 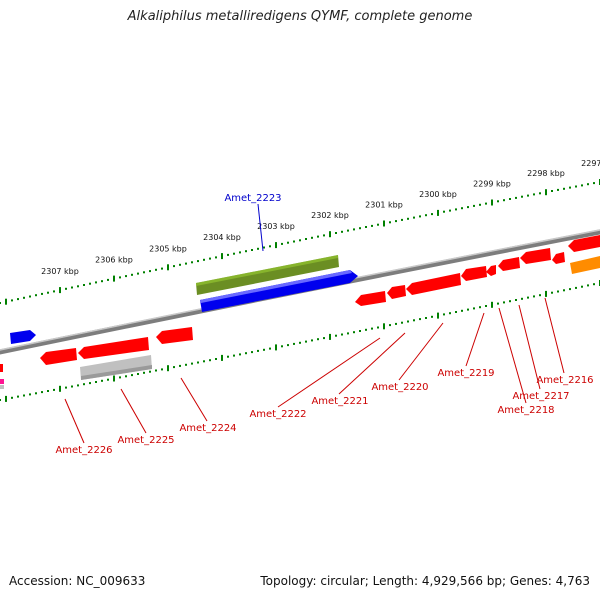 I want to click on tick-label: 2297 kbp, so click(x=590, y=163).